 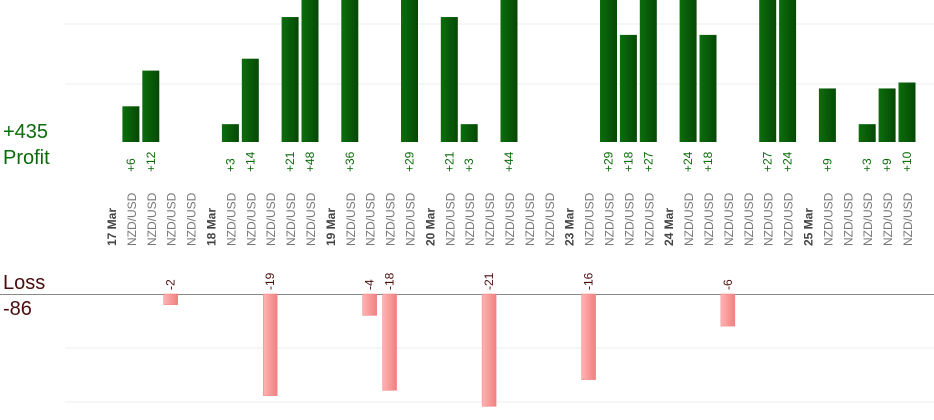 What do you see at coordinates (250, 161) in the screenshot?
I see `profit-value-label: +14` at bounding box center [250, 161].